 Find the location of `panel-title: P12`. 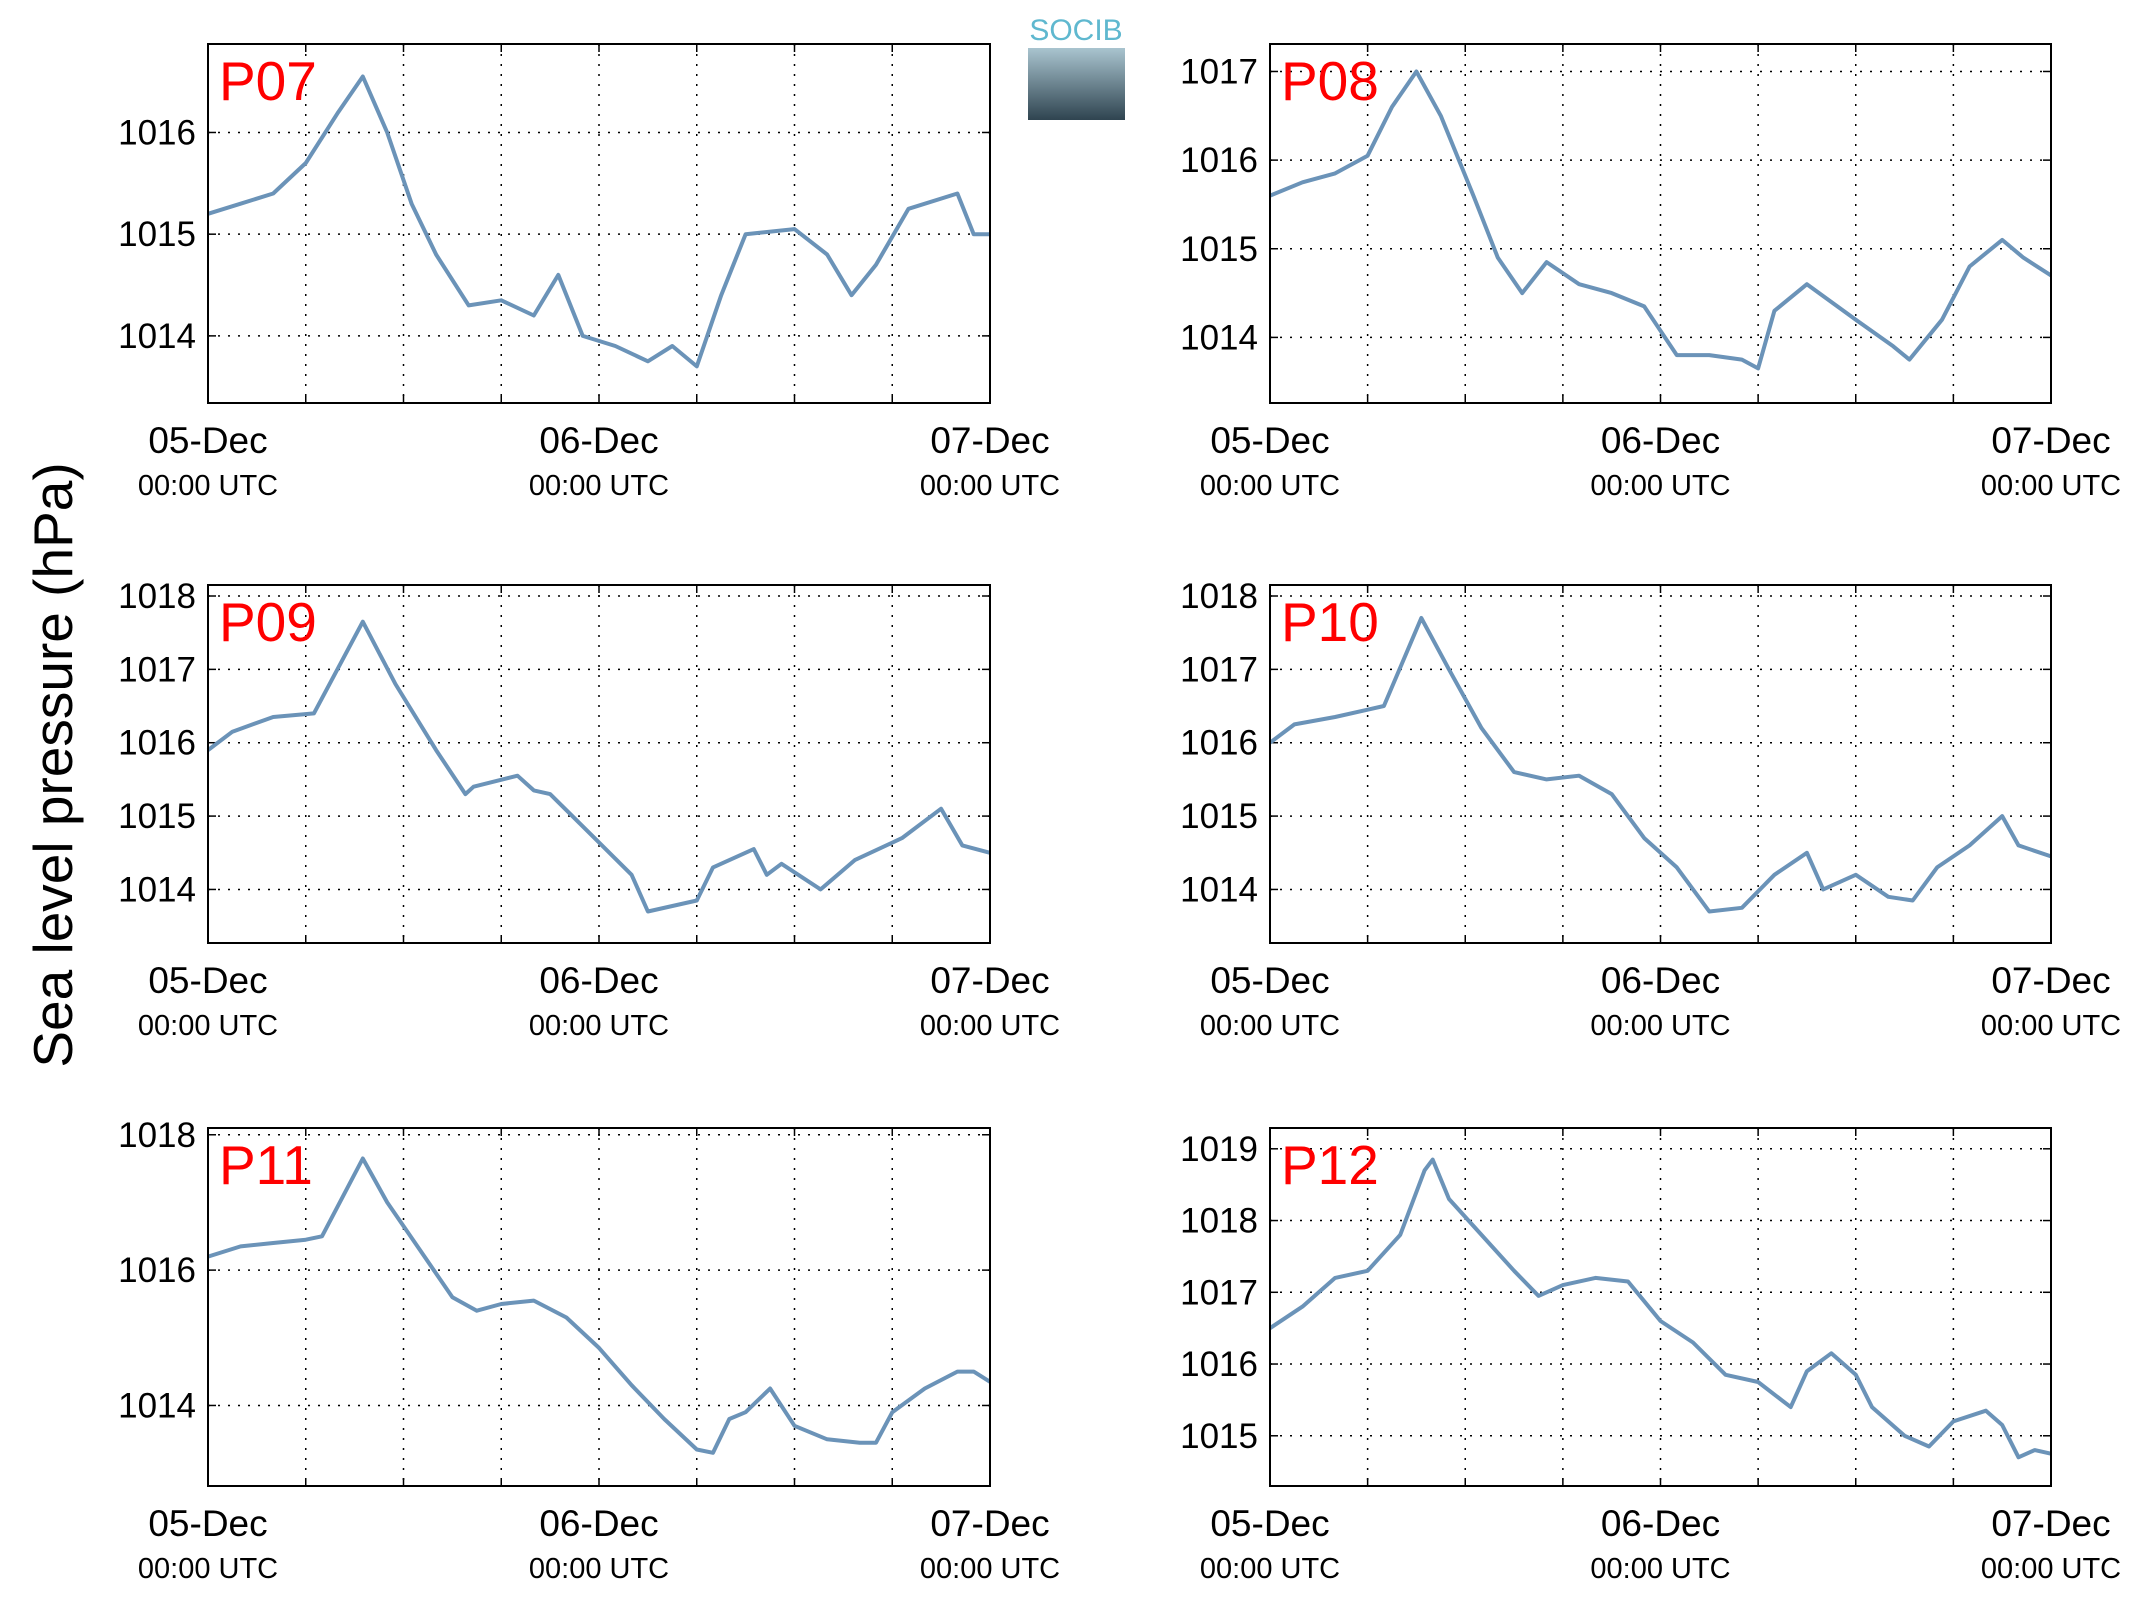

panel-title: P12 is located at coordinates (1330, 1165).